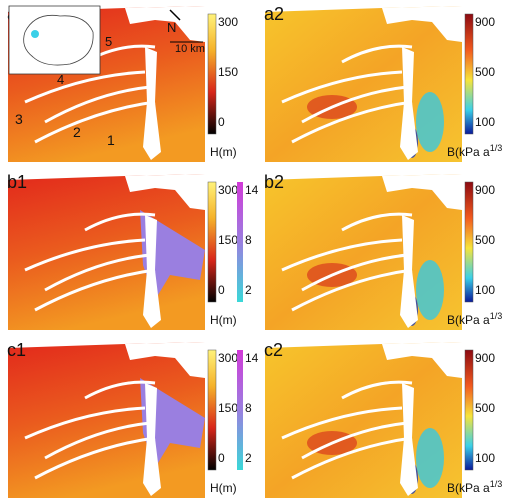  I want to click on antarctica-outline, so click(58, 40).